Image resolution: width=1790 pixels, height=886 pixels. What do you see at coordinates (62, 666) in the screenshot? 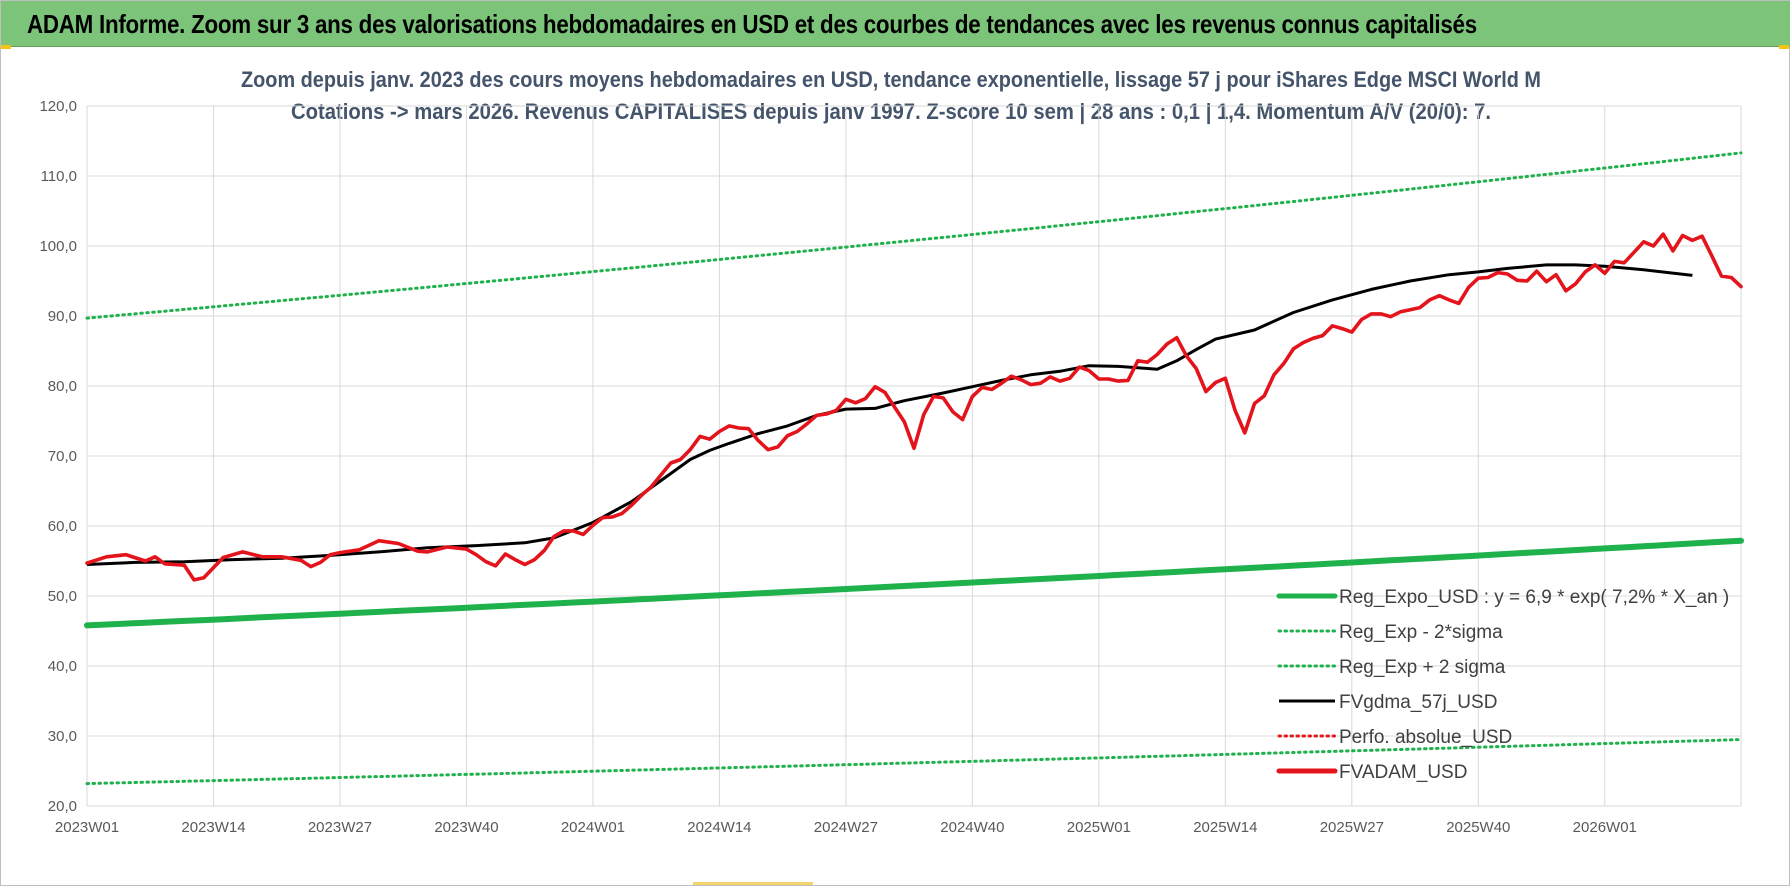
I see `y-tick-label: 40,0` at bounding box center [62, 666].